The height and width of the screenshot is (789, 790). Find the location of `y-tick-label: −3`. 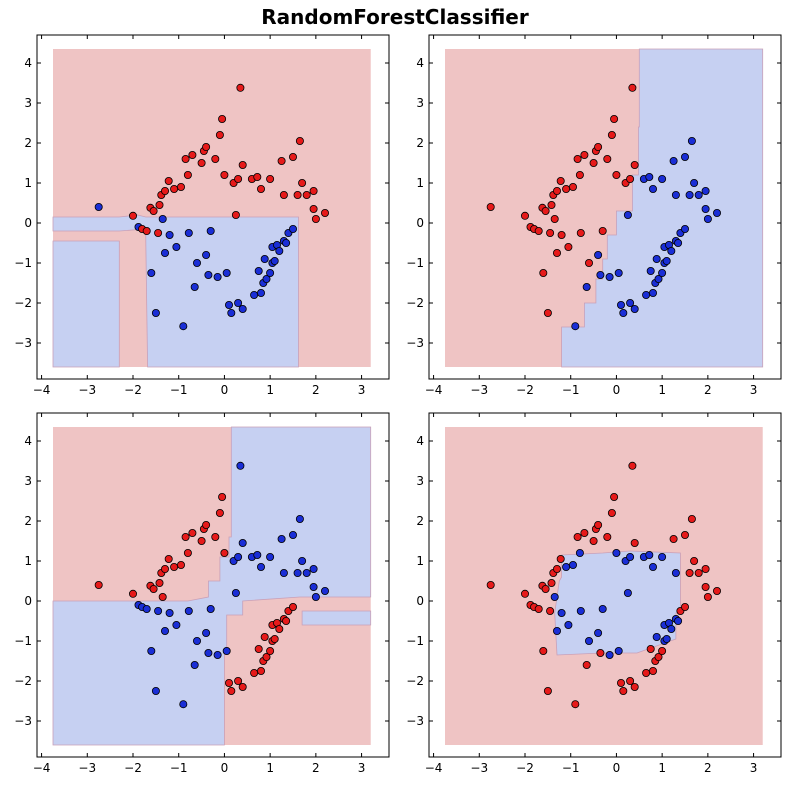

y-tick-label: −3 is located at coordinates (23, 721).